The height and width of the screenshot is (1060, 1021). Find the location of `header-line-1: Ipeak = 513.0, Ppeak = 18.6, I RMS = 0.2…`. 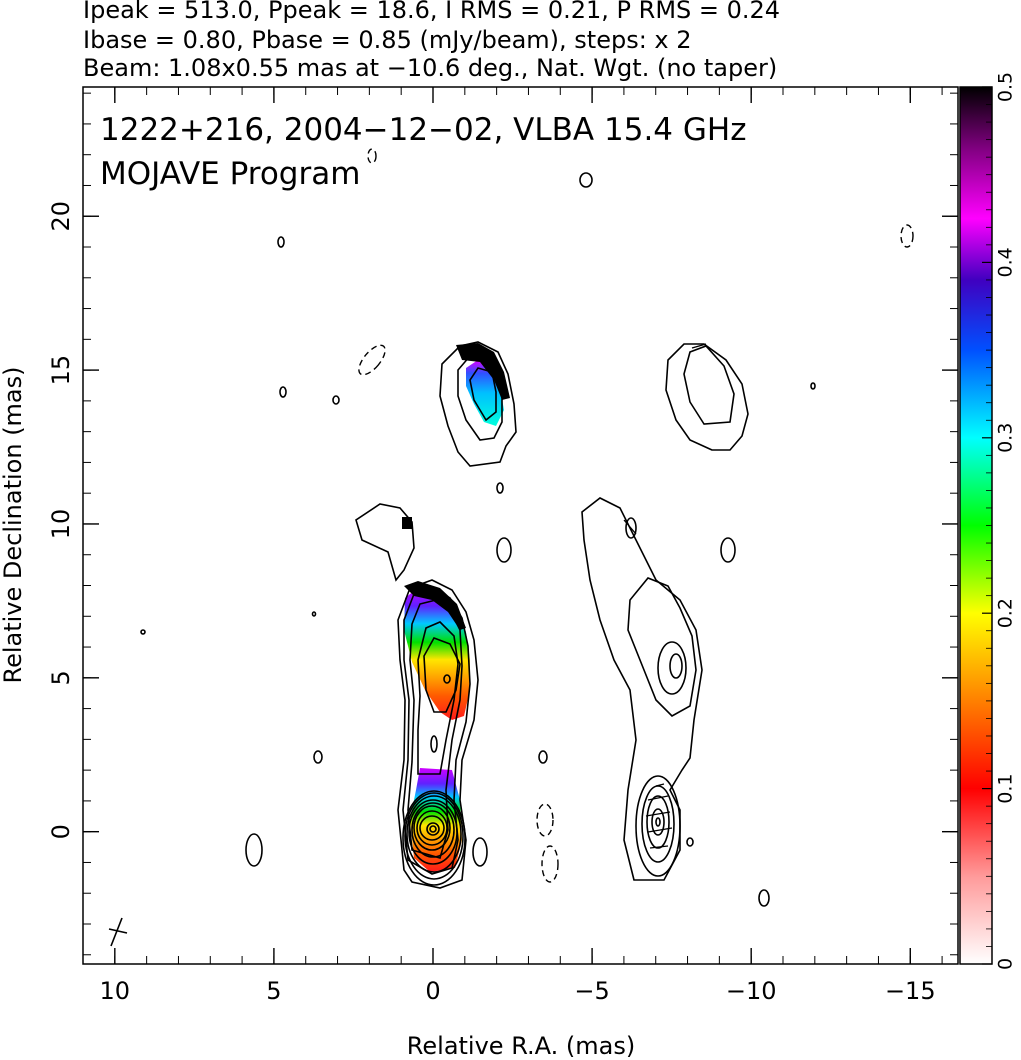

header-line-1: Ipeak = 513.0, Ppeak = 18.6, I RMS = 0.2… is located at coordinates (431, 12).